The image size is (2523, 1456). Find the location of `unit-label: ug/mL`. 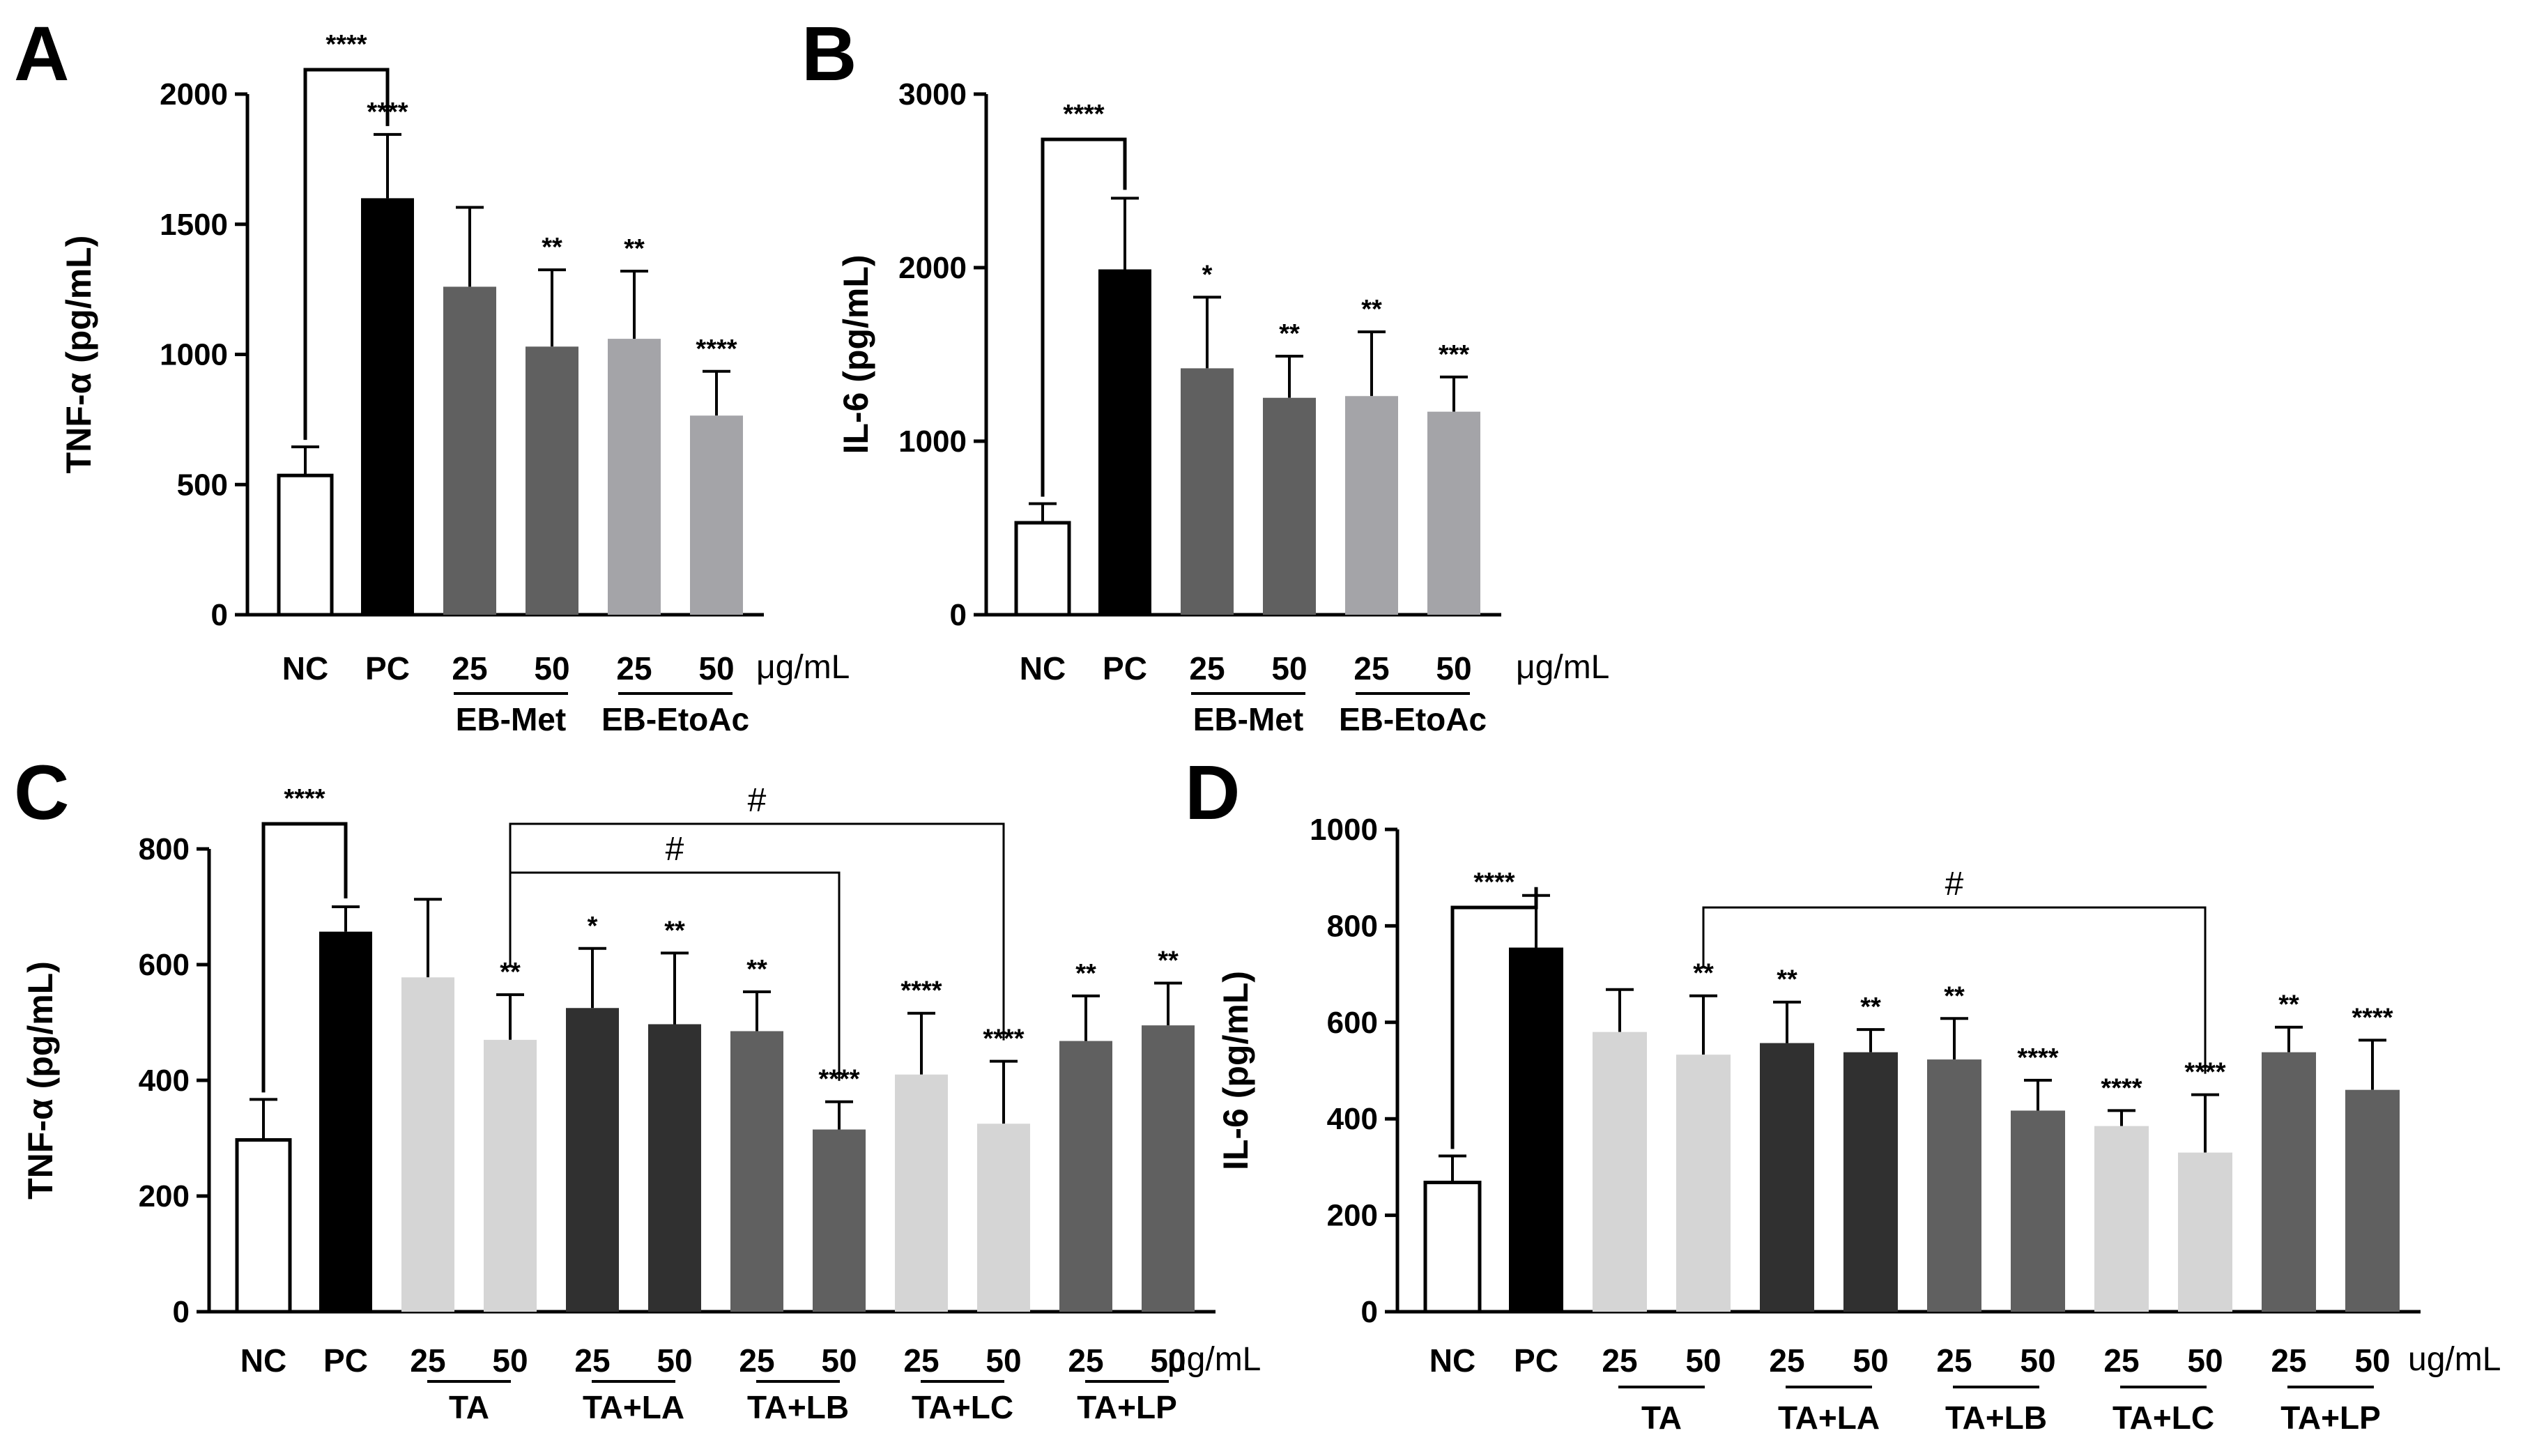

unit-label: ug/mL is located at coordinates (2454, 1359).